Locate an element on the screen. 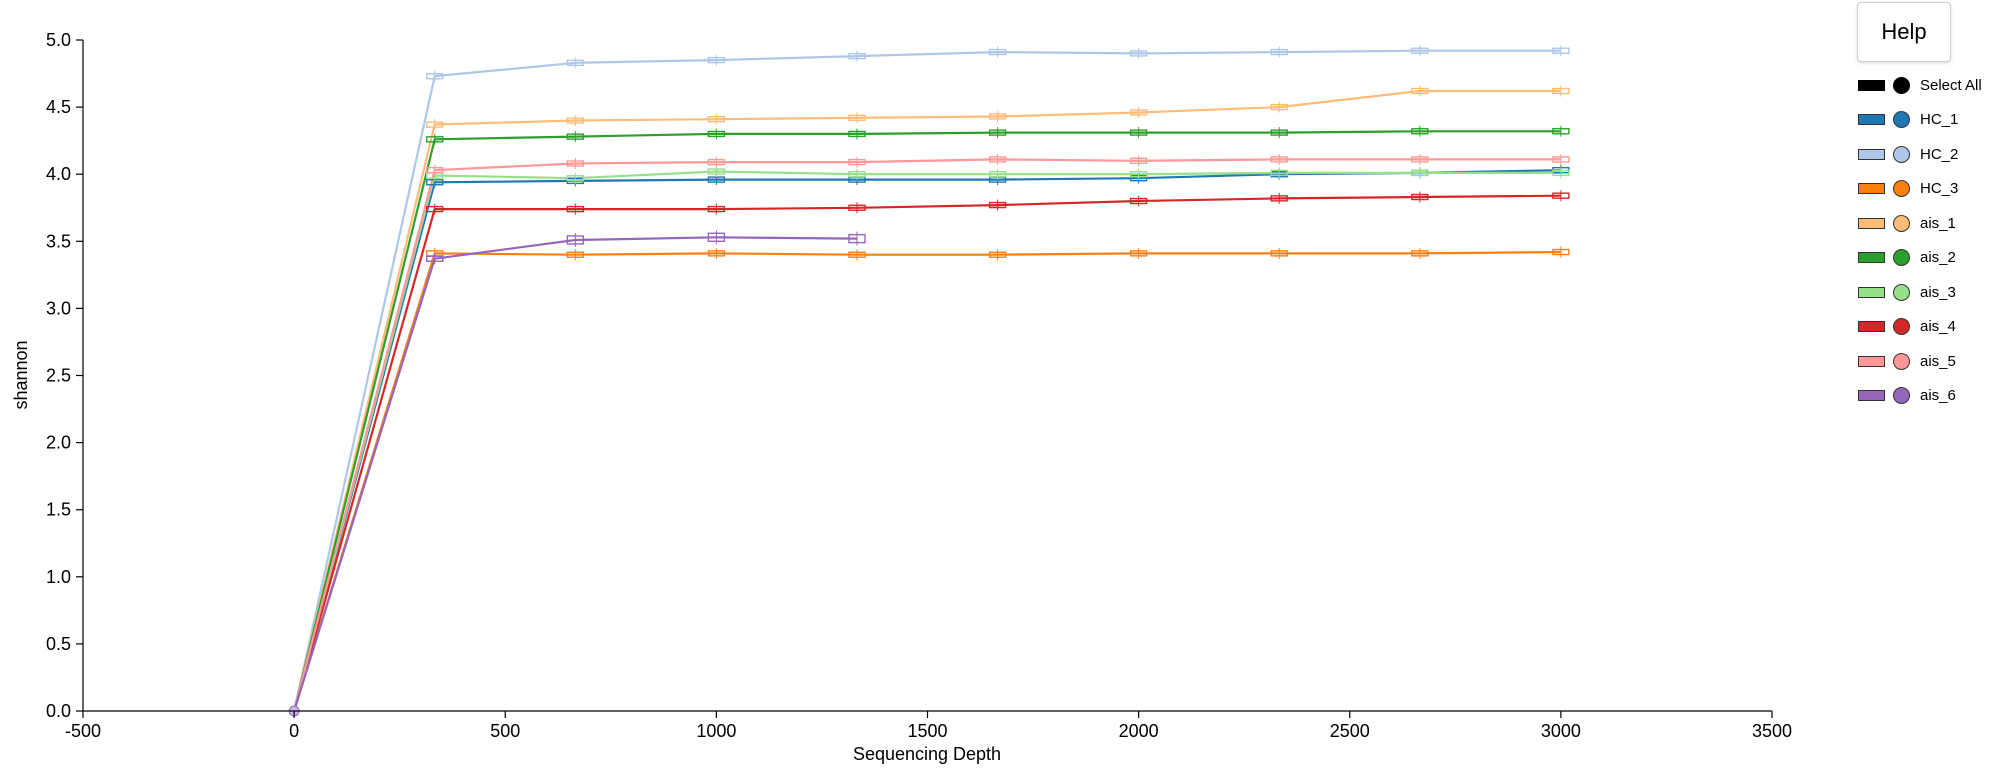  x-tick-label: 2500 is located at coordinates (1350, 731).